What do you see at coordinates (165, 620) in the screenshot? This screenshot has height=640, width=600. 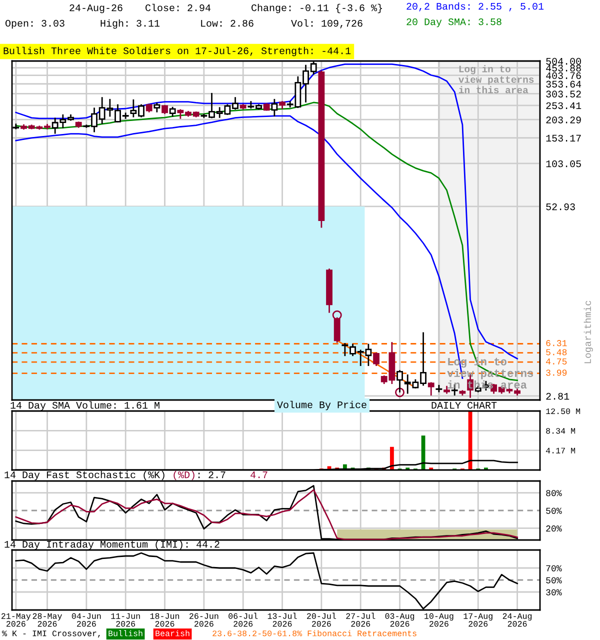 I see `x-tick-label: 18-Jun 2026` at bounding box center [165, 620].